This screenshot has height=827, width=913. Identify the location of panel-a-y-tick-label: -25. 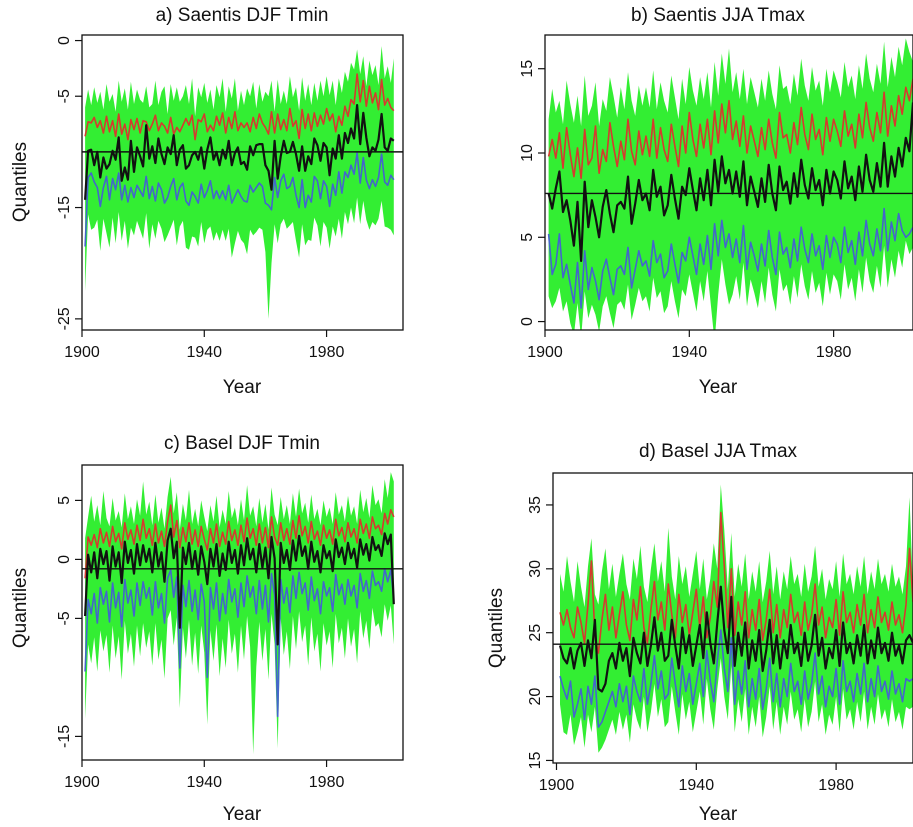
(64, 318).